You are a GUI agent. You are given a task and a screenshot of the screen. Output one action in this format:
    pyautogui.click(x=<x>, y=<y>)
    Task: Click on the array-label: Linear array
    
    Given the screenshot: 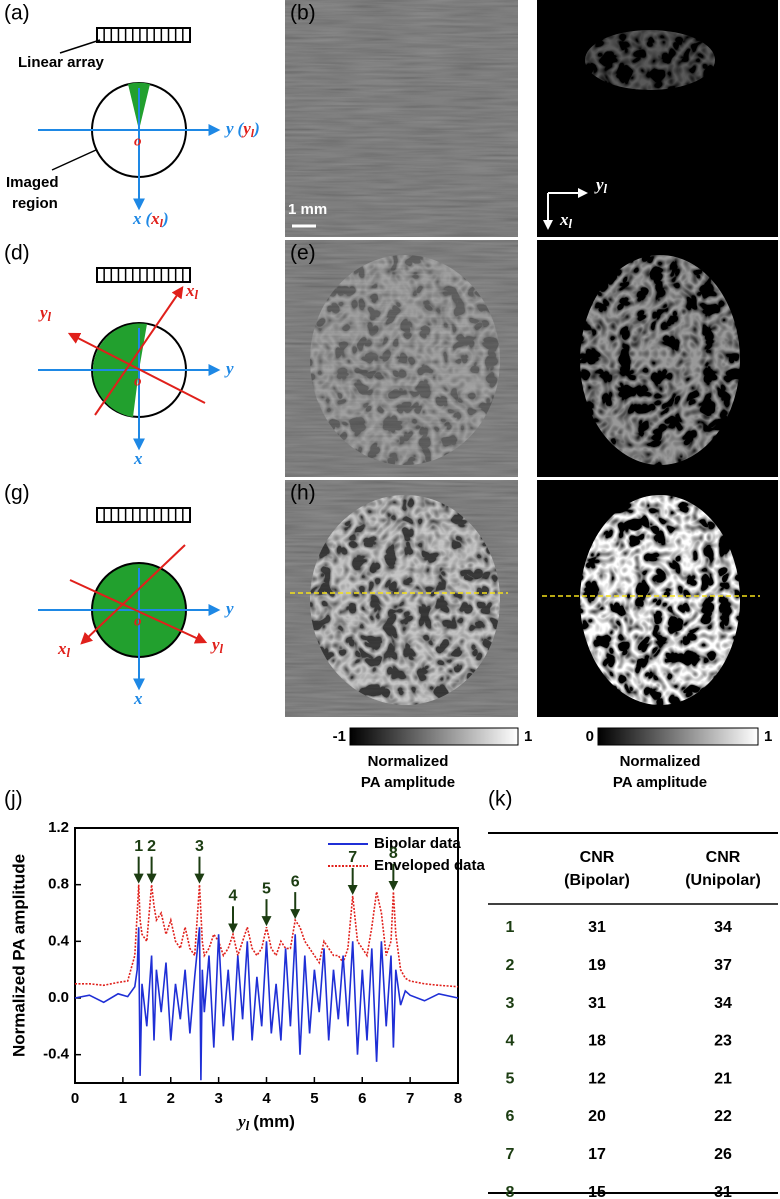 What is the action you would take?
    pyautogui.click(x=61, y=62)
    